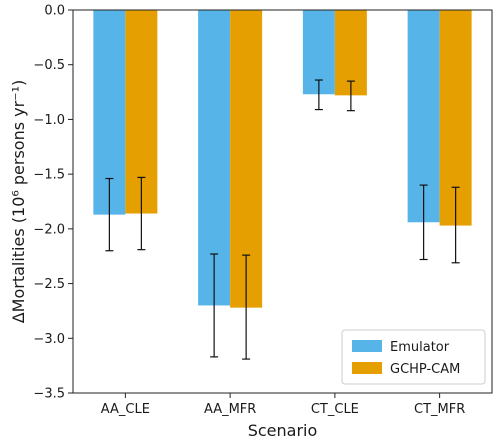  Describe the element at coordinates (283, 405) in the screenshot. I see `x-axis: AA_CLE AA_MFR CT_CLE CT_MFR` at that location.